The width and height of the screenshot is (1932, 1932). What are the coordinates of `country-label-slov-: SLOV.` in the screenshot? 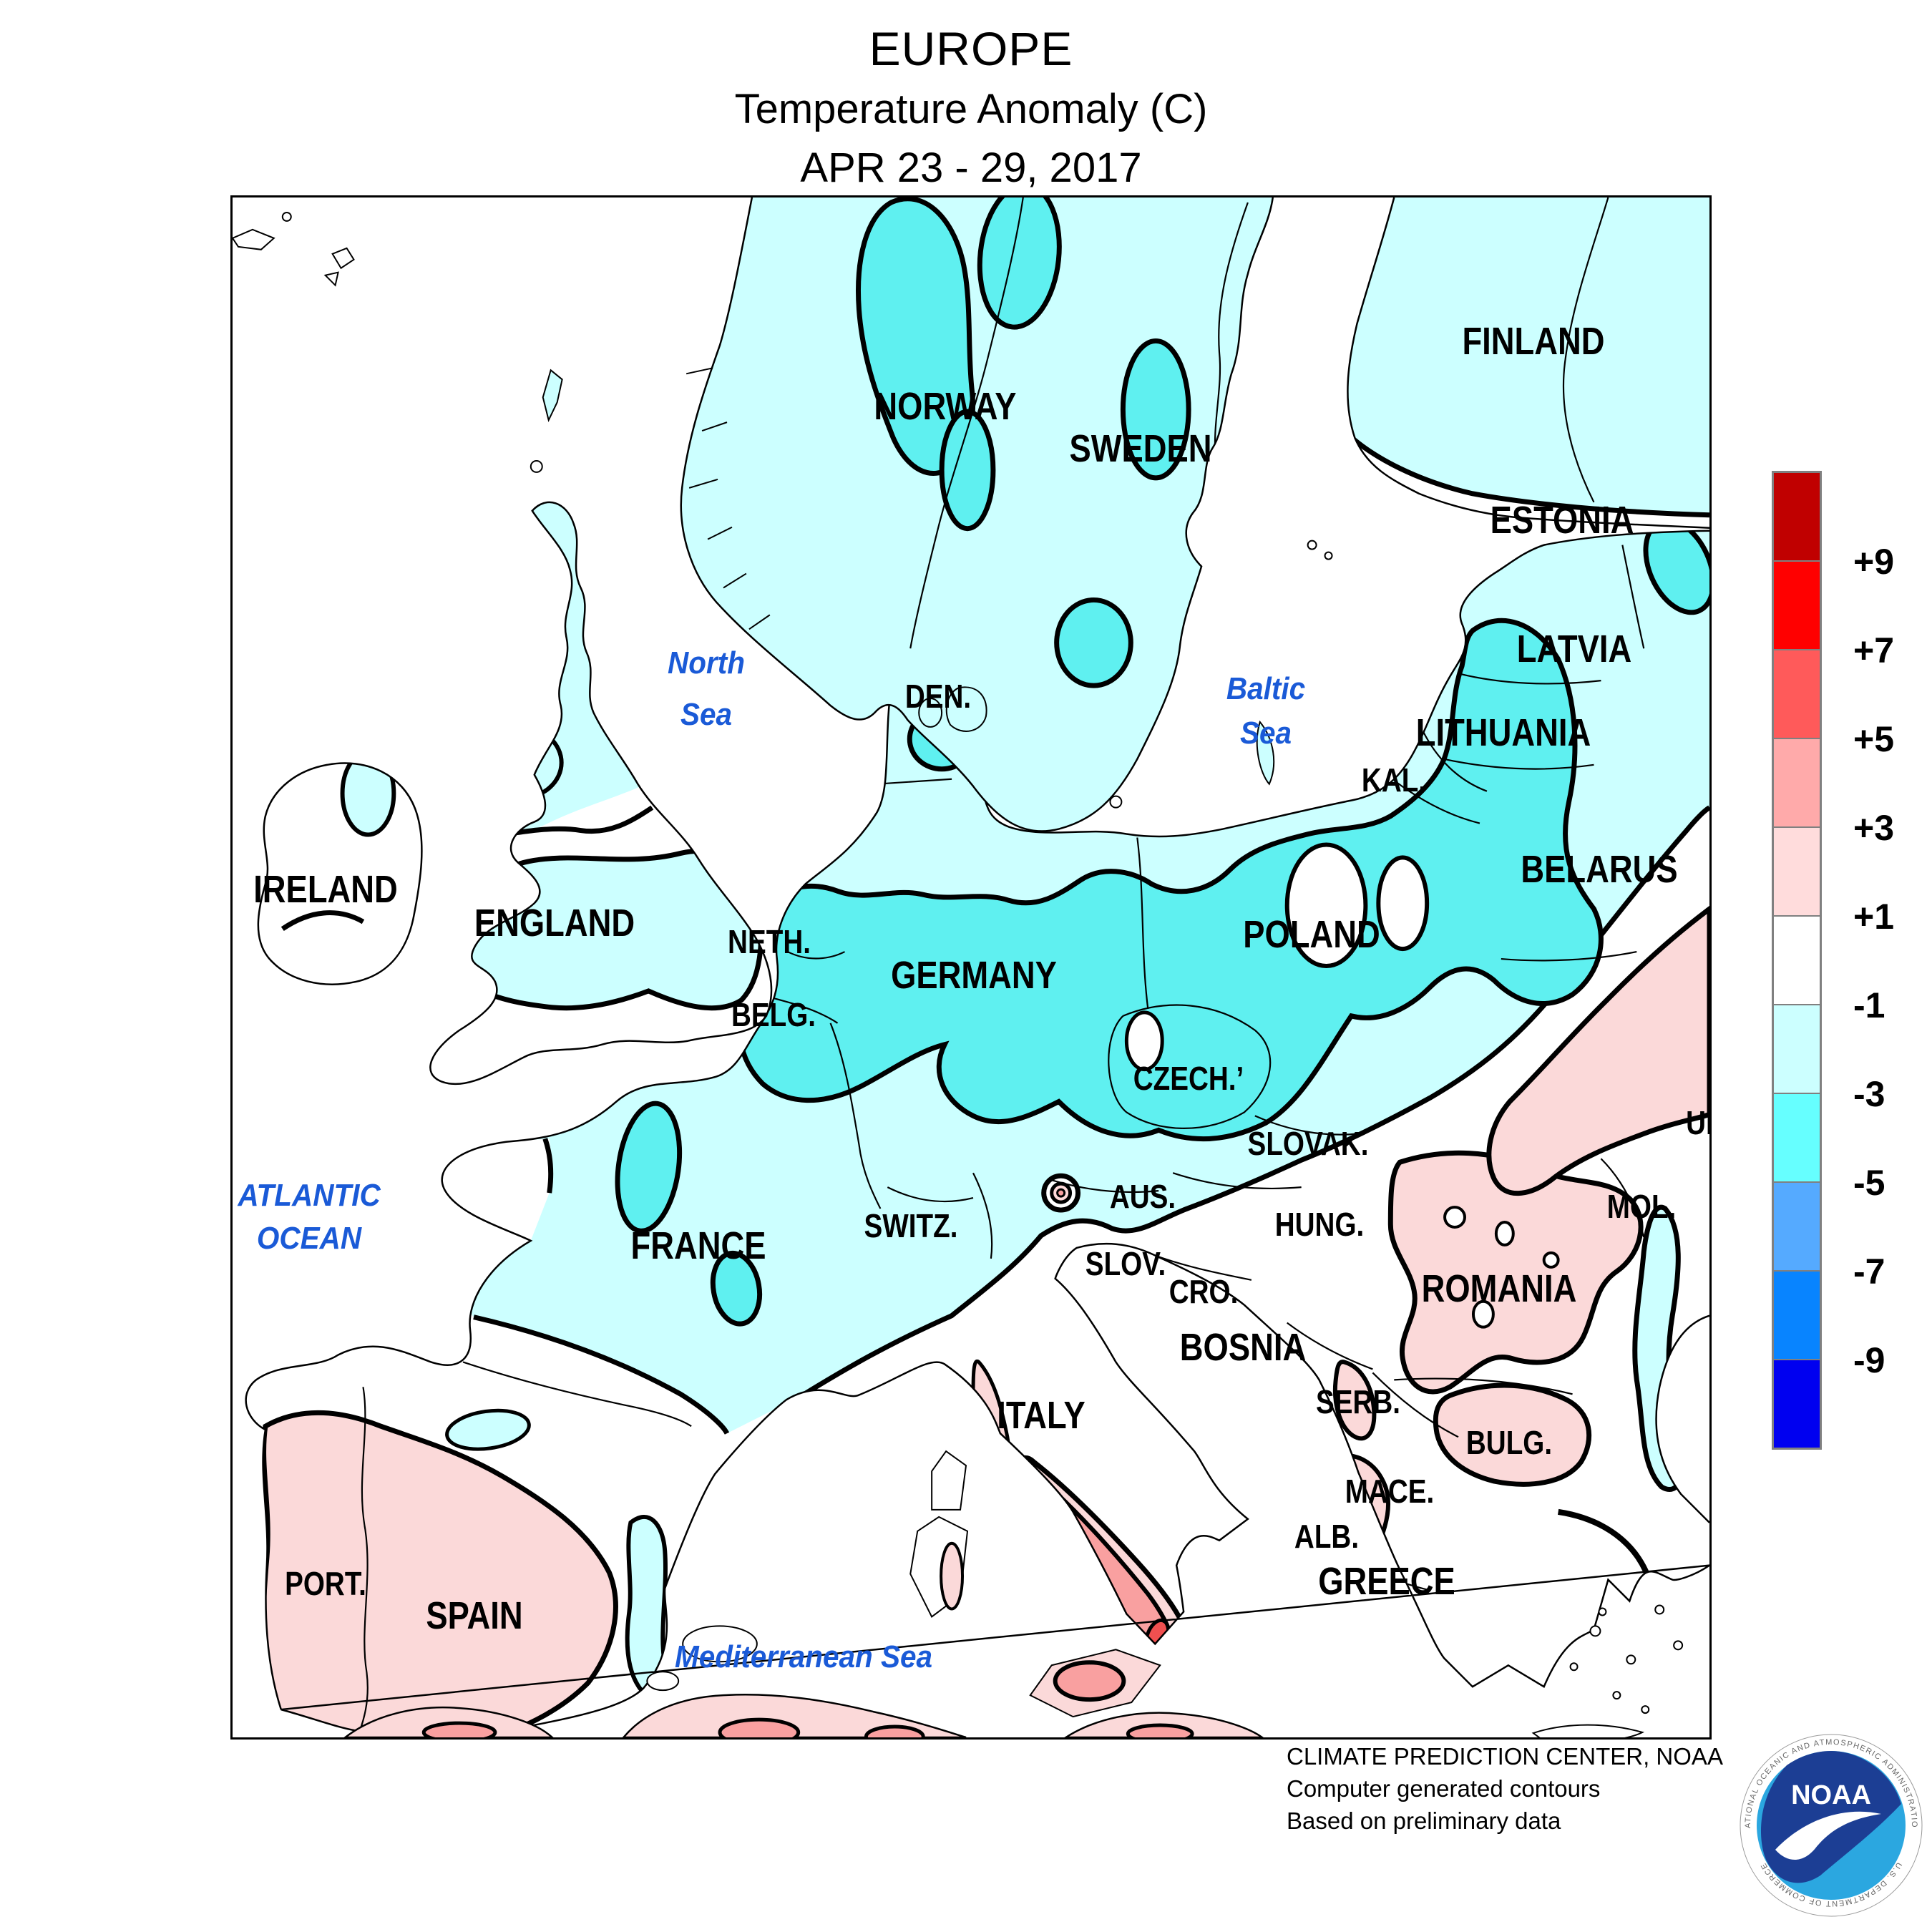 It's located at (1125, 1263).